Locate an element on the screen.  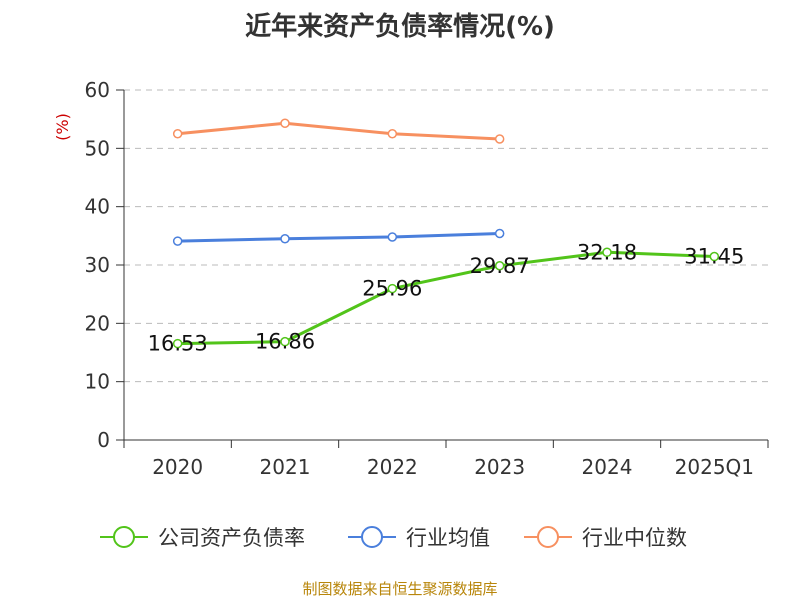
y-tick-label: 20 is located at coordinates (97, 323).